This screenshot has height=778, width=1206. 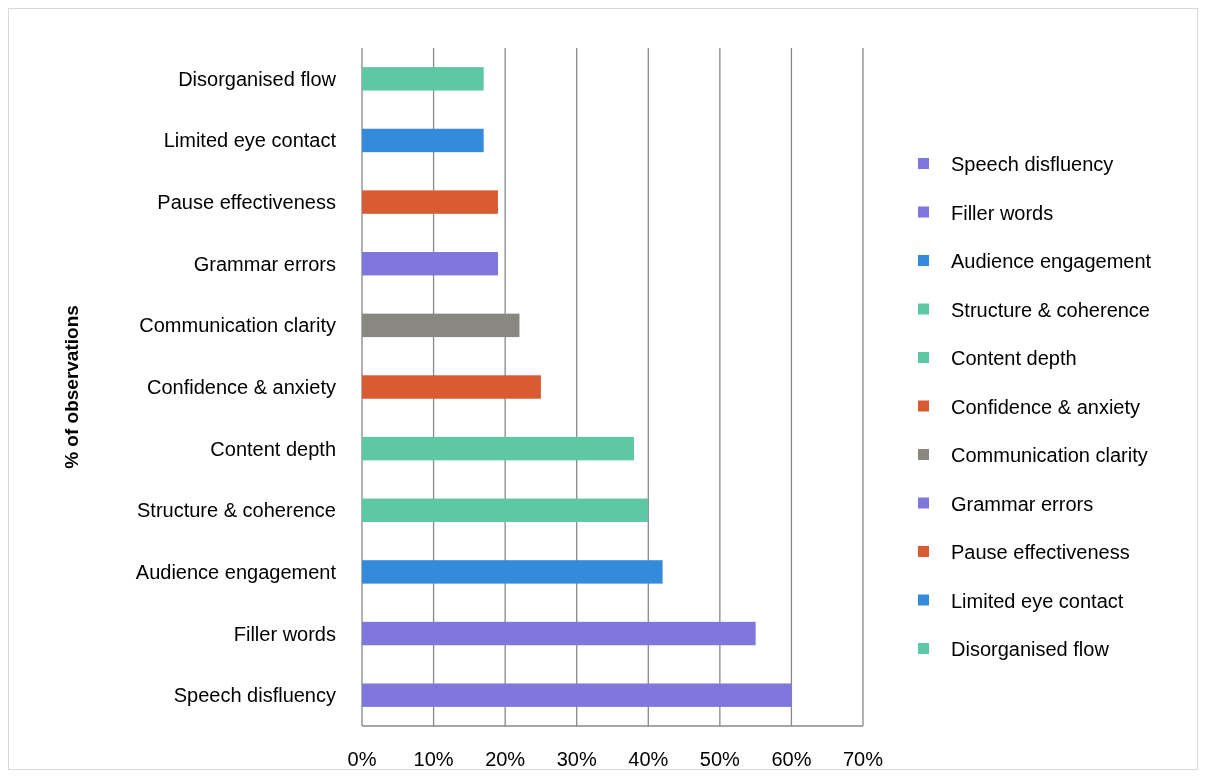 What do you see at coordinates (362, 759) in the screenshot?
I see `x-tick-label: 0%` at bounding box center [362, 759].